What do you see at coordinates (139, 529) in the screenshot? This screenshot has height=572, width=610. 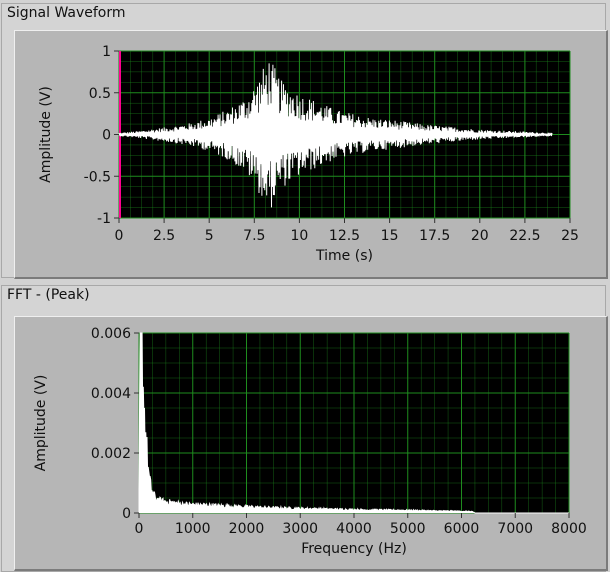 I see `fft-x-tick-label: 0` at bounding box center [139, 529].